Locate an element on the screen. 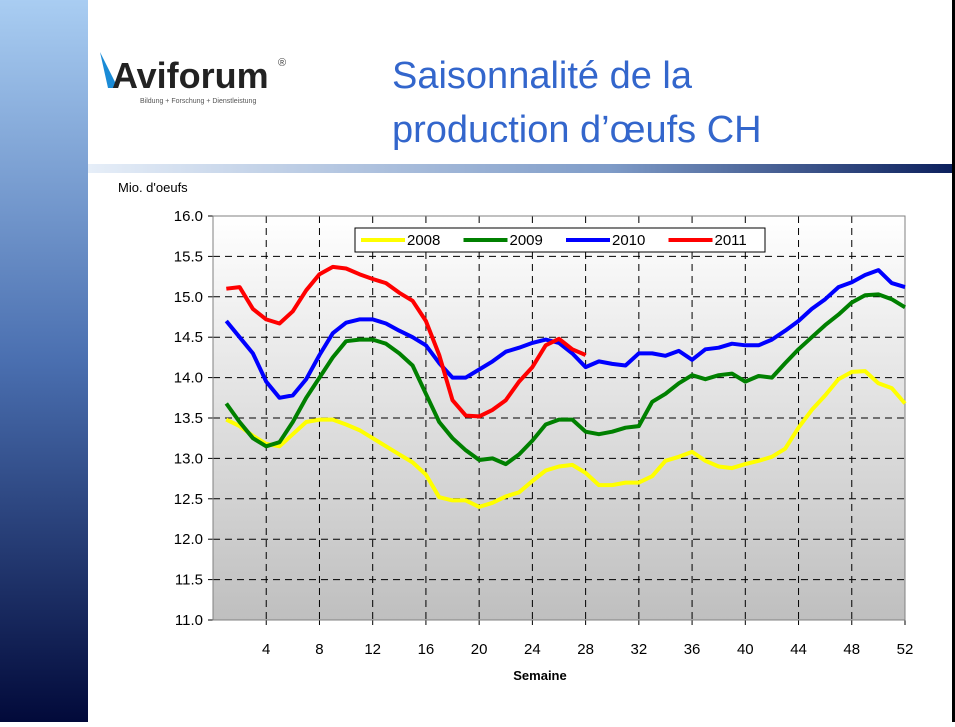 The image size is (955, 727). y-tick-label: 11.5 is located at coordinates (189, 580).